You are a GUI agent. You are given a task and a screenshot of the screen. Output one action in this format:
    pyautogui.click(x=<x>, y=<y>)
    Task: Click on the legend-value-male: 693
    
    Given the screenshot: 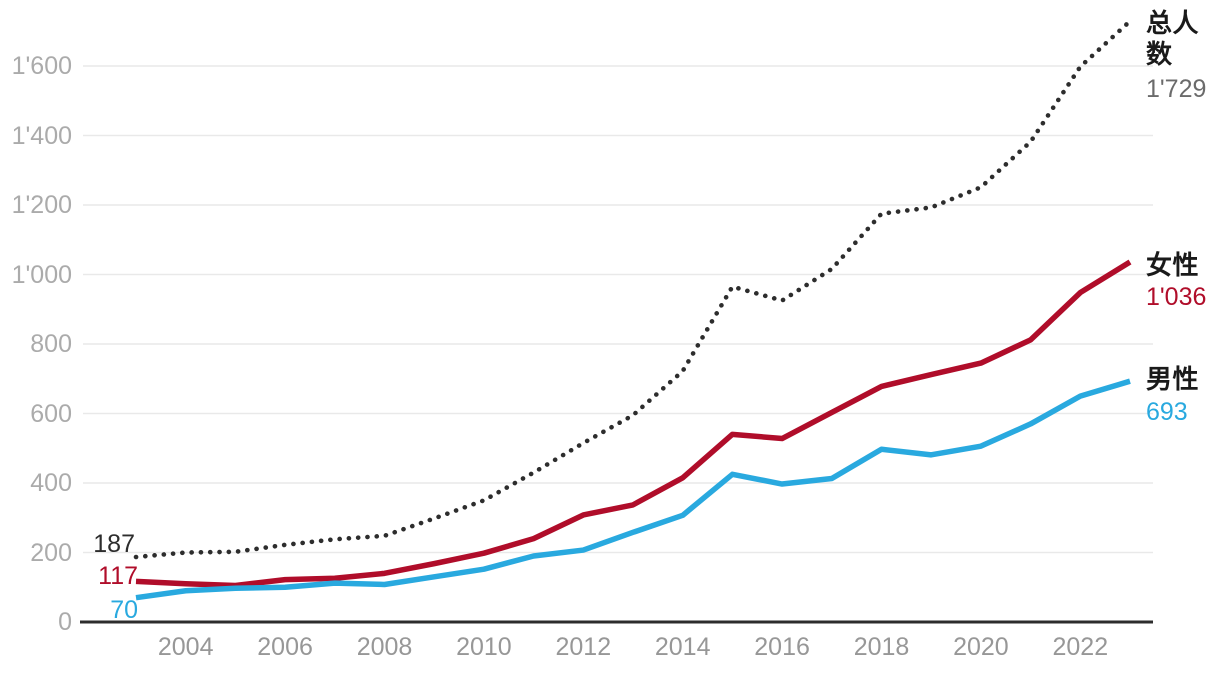 What is the action you would take?
    pyautogui.click(x=1167, y=412)
    